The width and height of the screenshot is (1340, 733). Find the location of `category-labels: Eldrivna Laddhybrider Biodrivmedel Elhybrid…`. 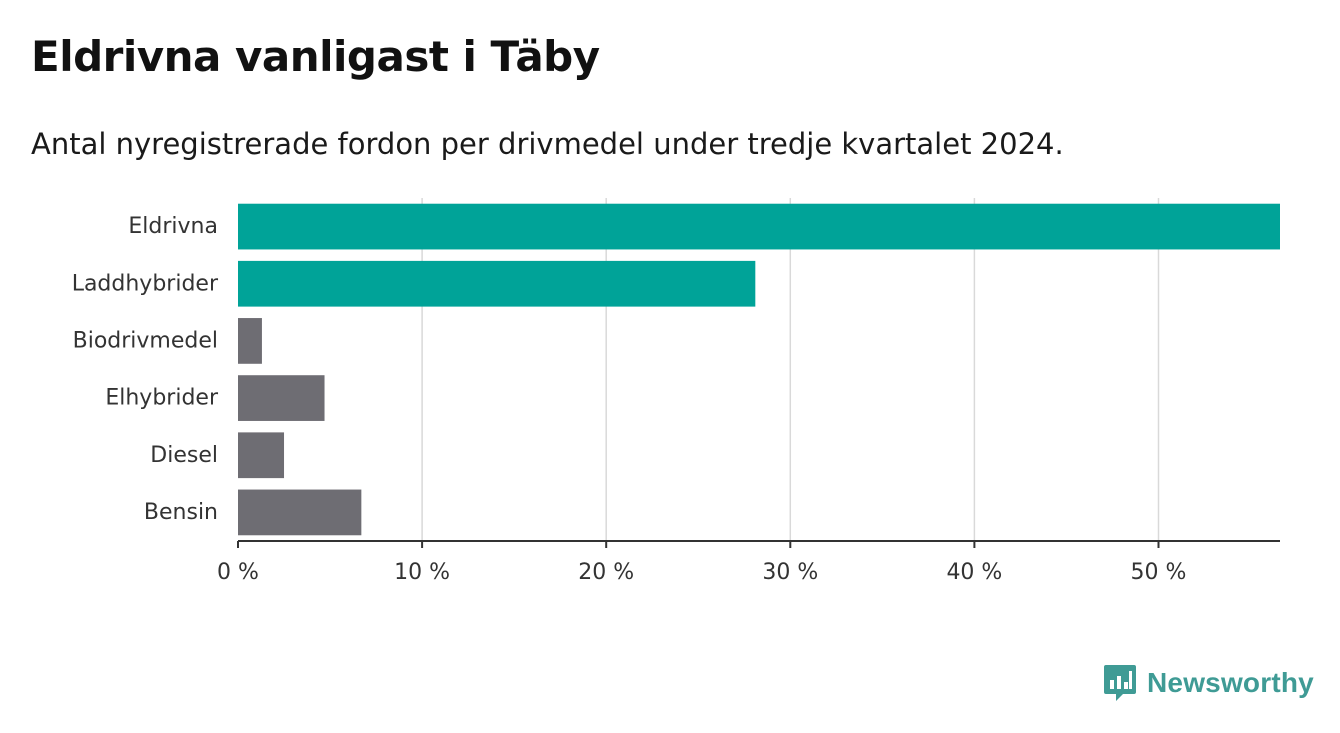

category-labels: Eldrivna Laddhybrider Biodrivmedel Elhybrid… is located at coordinates (145, 369).